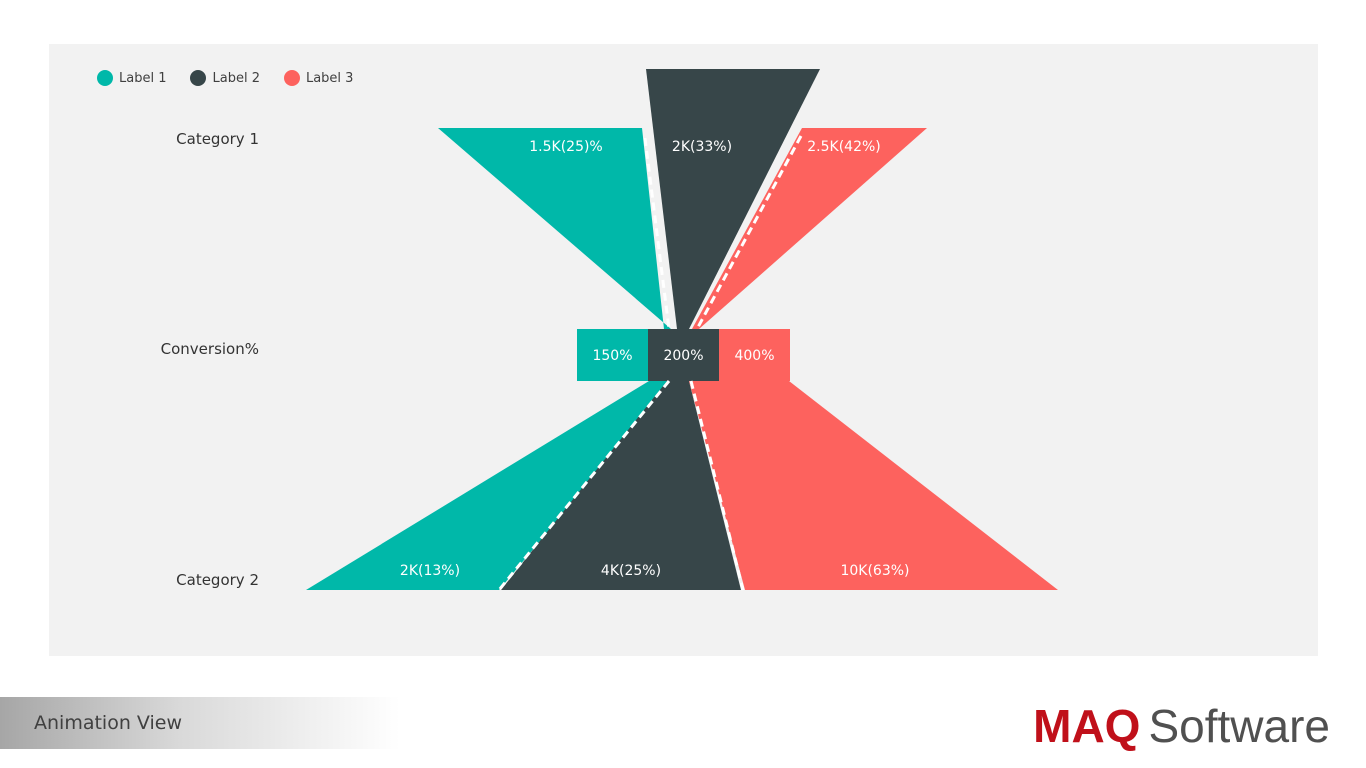 The height and width of the screenshot is (768, 1366). What do you see at coordinates (844, 147) in the screenshot?
I see `top-data-label-3: 2.5K(42%)` at bounding box center [844, 147].